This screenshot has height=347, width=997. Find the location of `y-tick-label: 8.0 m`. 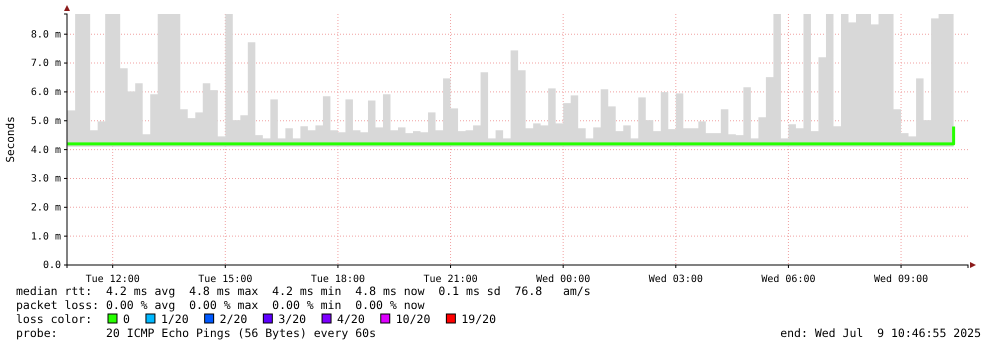

y-tick-label: 8.0 m is located at coordinates (45, 34).